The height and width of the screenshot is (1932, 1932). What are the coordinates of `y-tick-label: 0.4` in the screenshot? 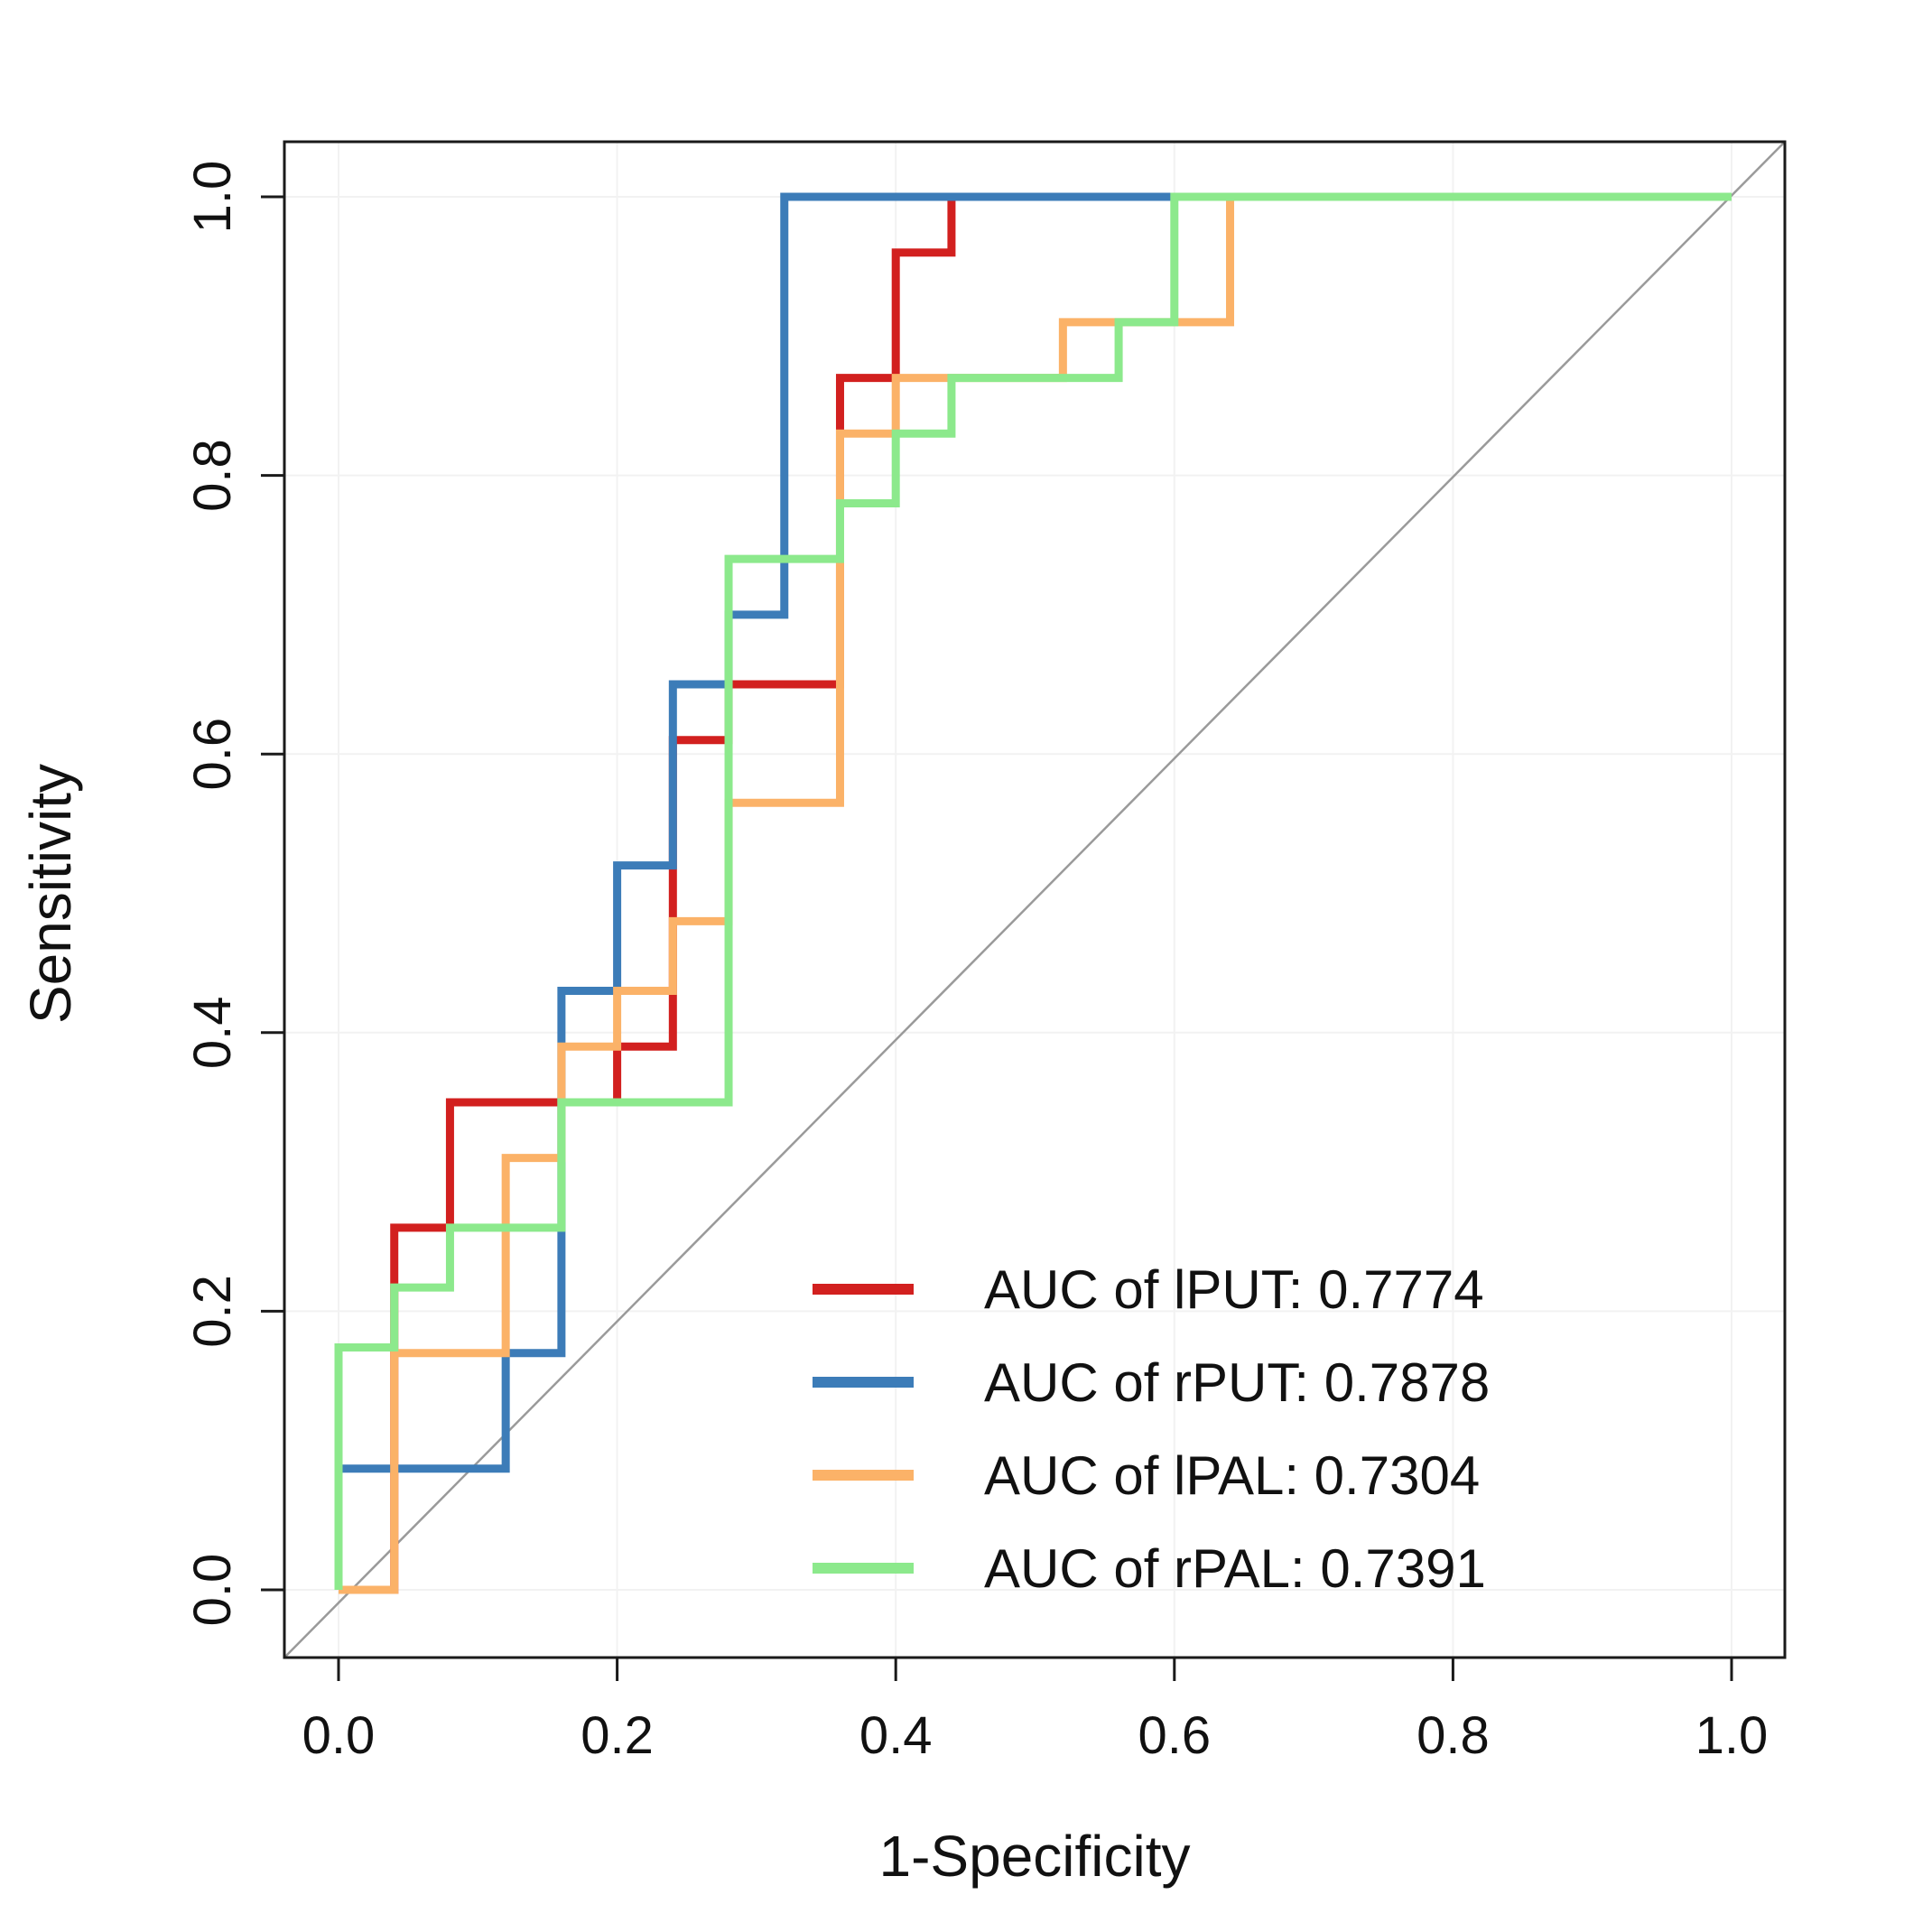 It's located at (212, 1032).